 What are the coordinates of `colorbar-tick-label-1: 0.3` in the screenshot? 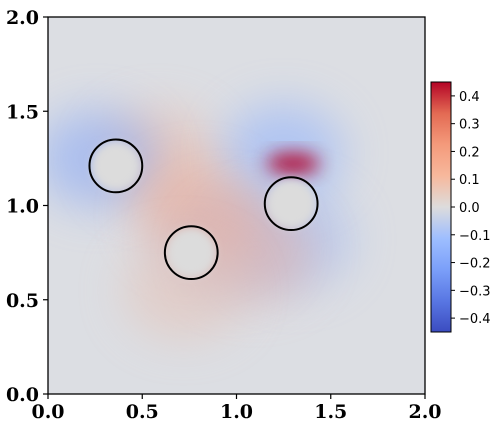 It's located at (469, 125).